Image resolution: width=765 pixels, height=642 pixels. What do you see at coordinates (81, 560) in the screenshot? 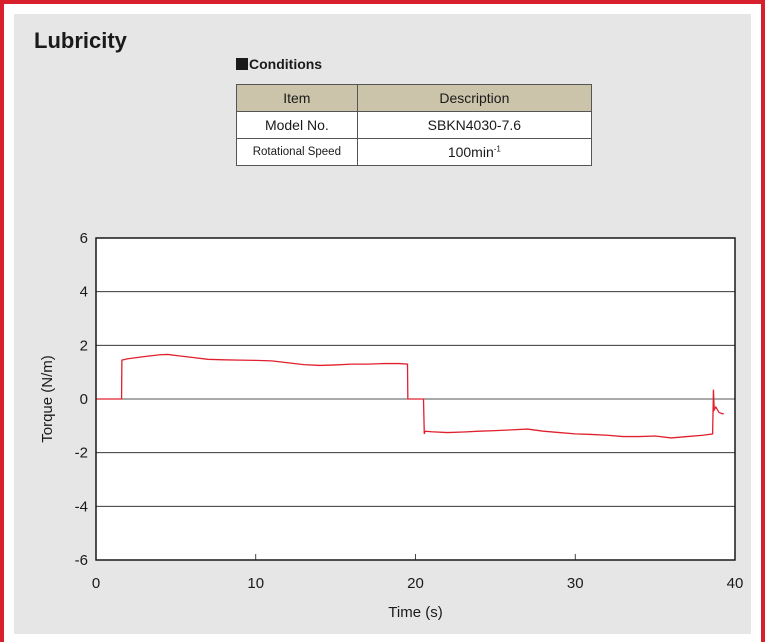
I see `y-tick-label: -6` at bounding box center [81, 560].